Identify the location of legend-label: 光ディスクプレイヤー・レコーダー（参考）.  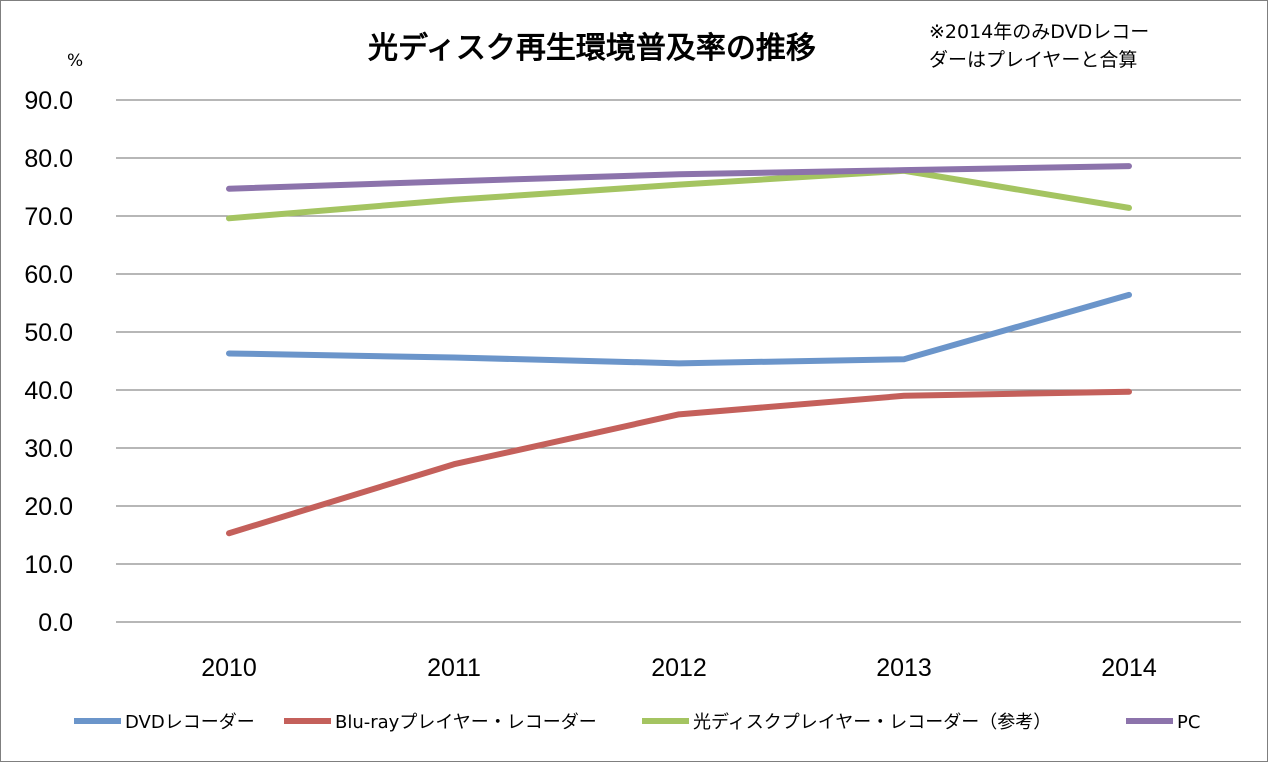
(872, 722).